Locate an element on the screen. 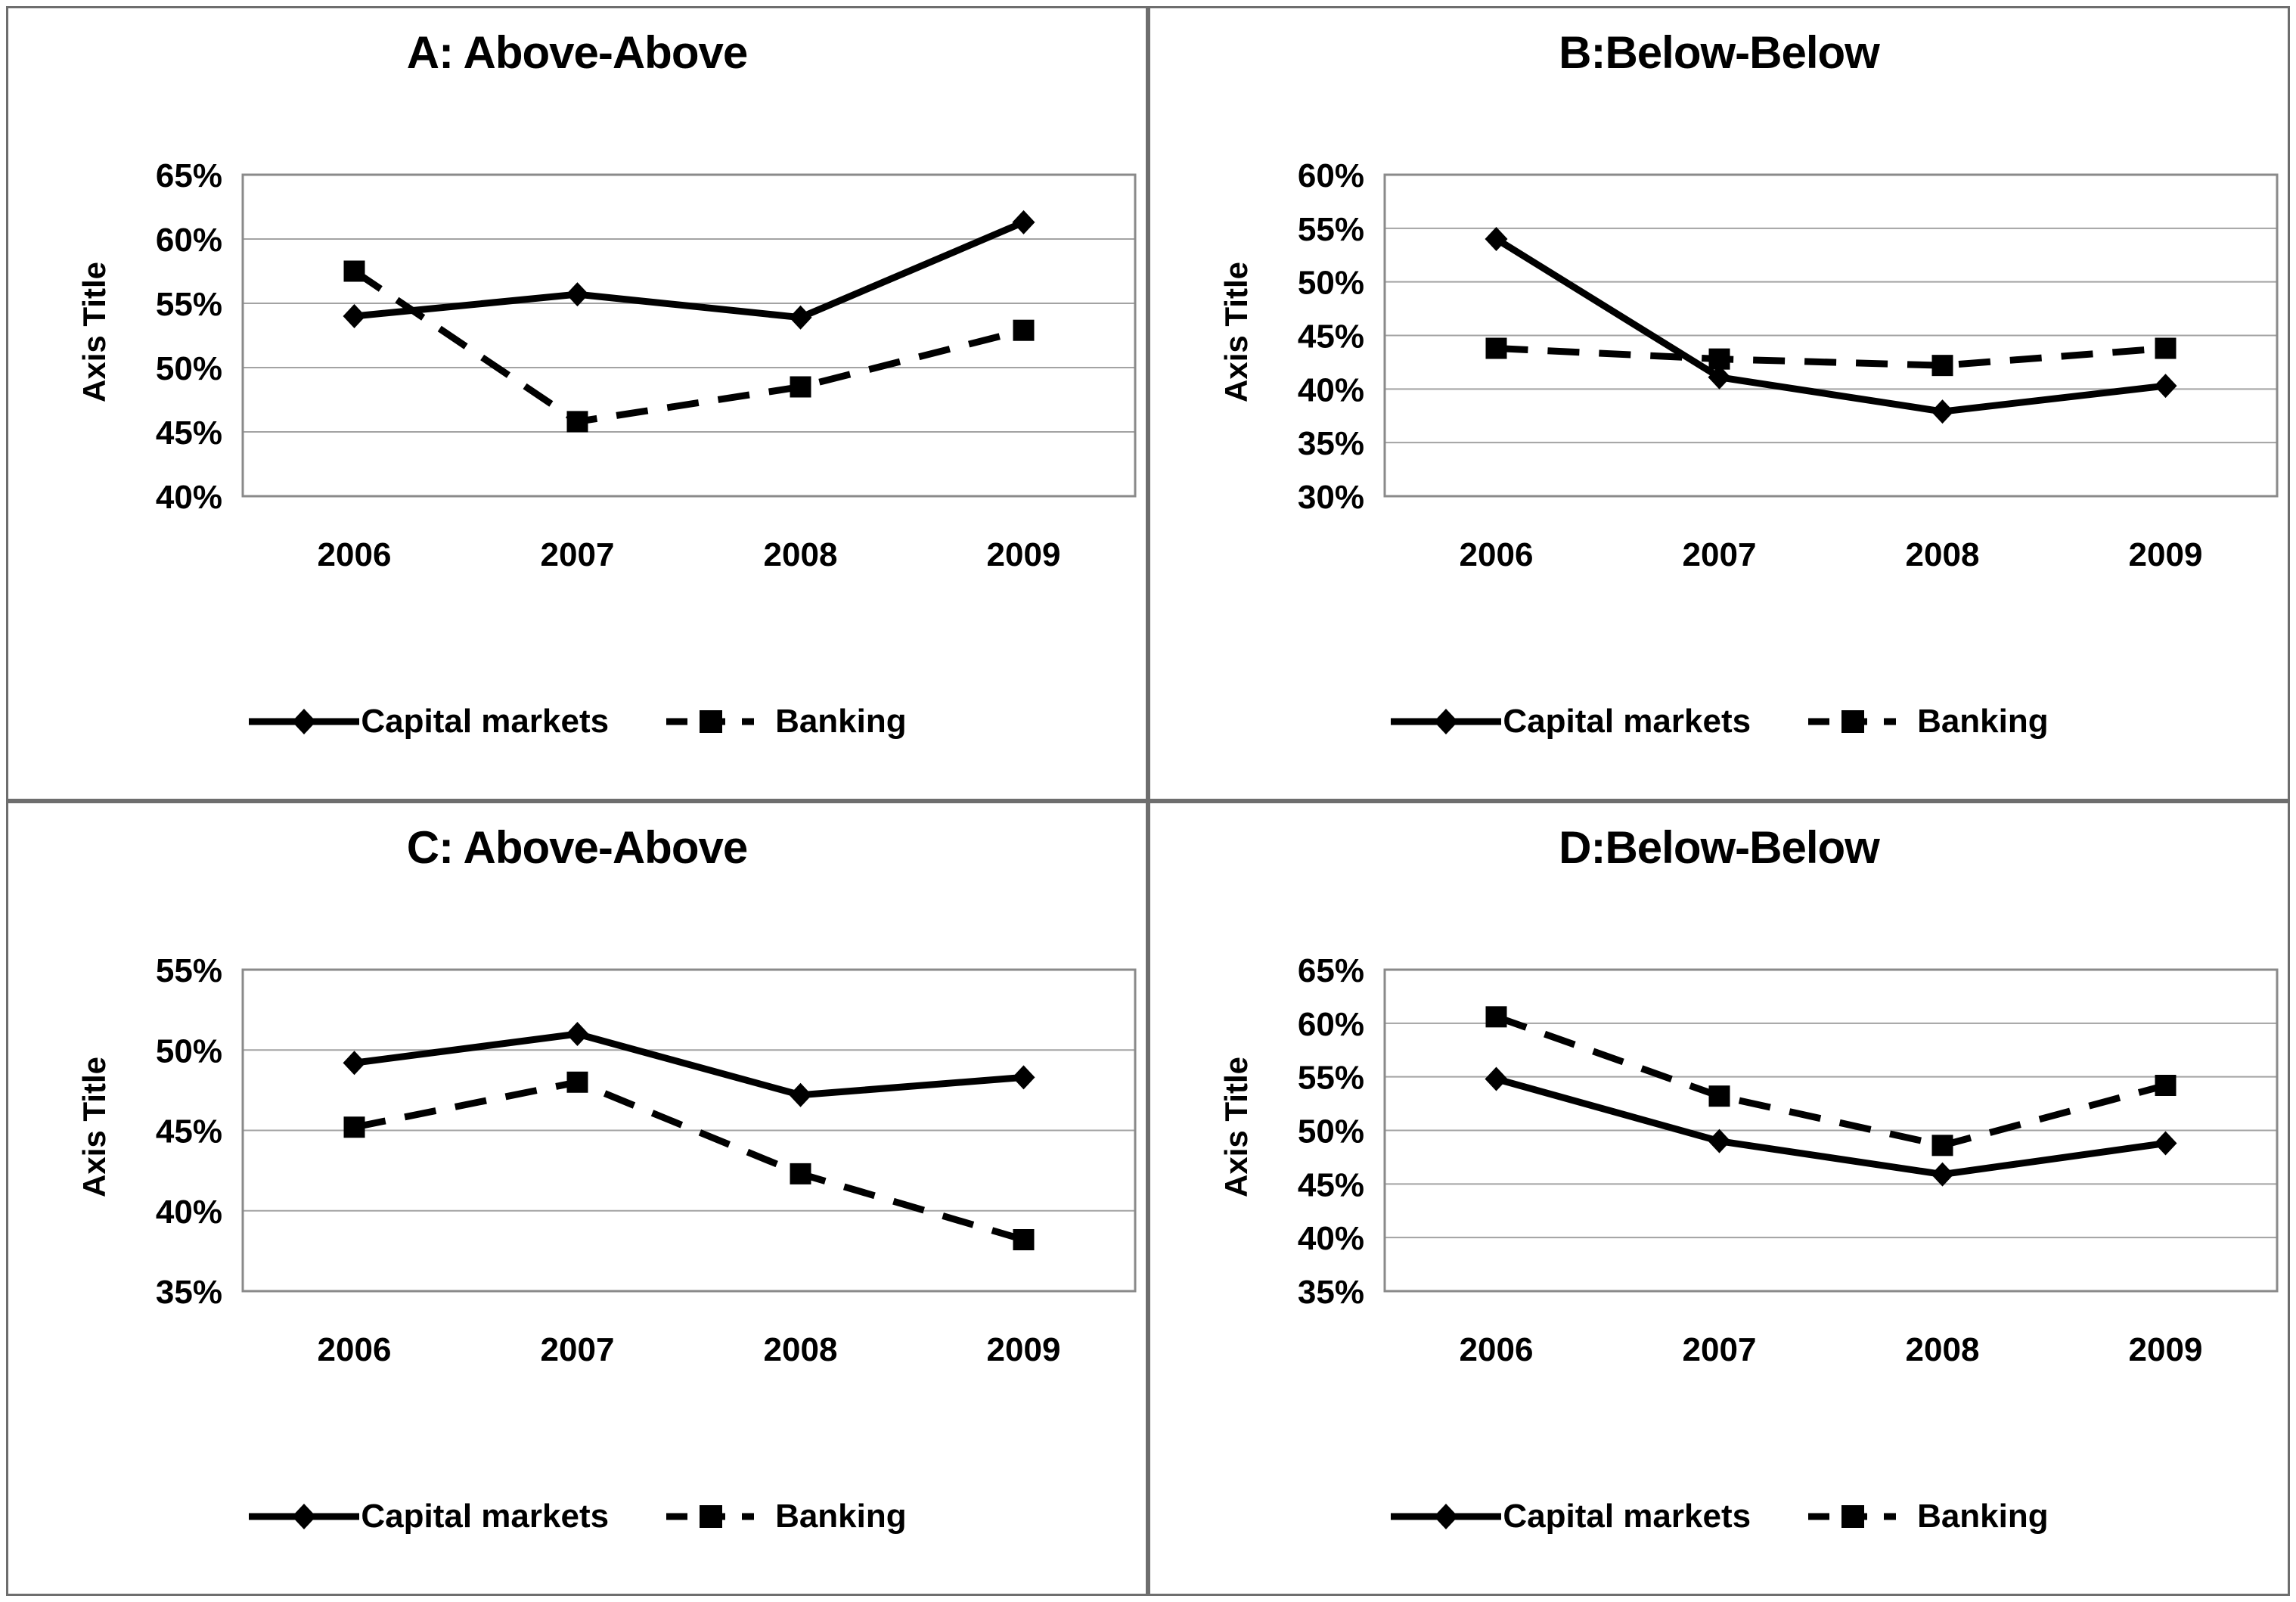 The image size is (2296, 1602). y-tick-label: 30% is located at coordinates (1331, 497).